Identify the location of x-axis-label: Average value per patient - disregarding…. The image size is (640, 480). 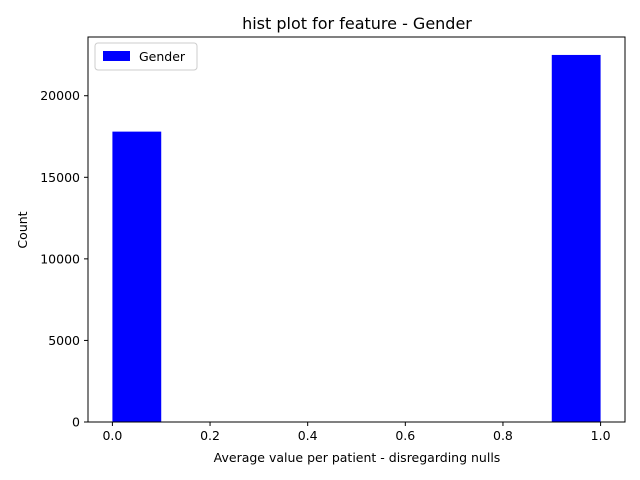
(357, 457).